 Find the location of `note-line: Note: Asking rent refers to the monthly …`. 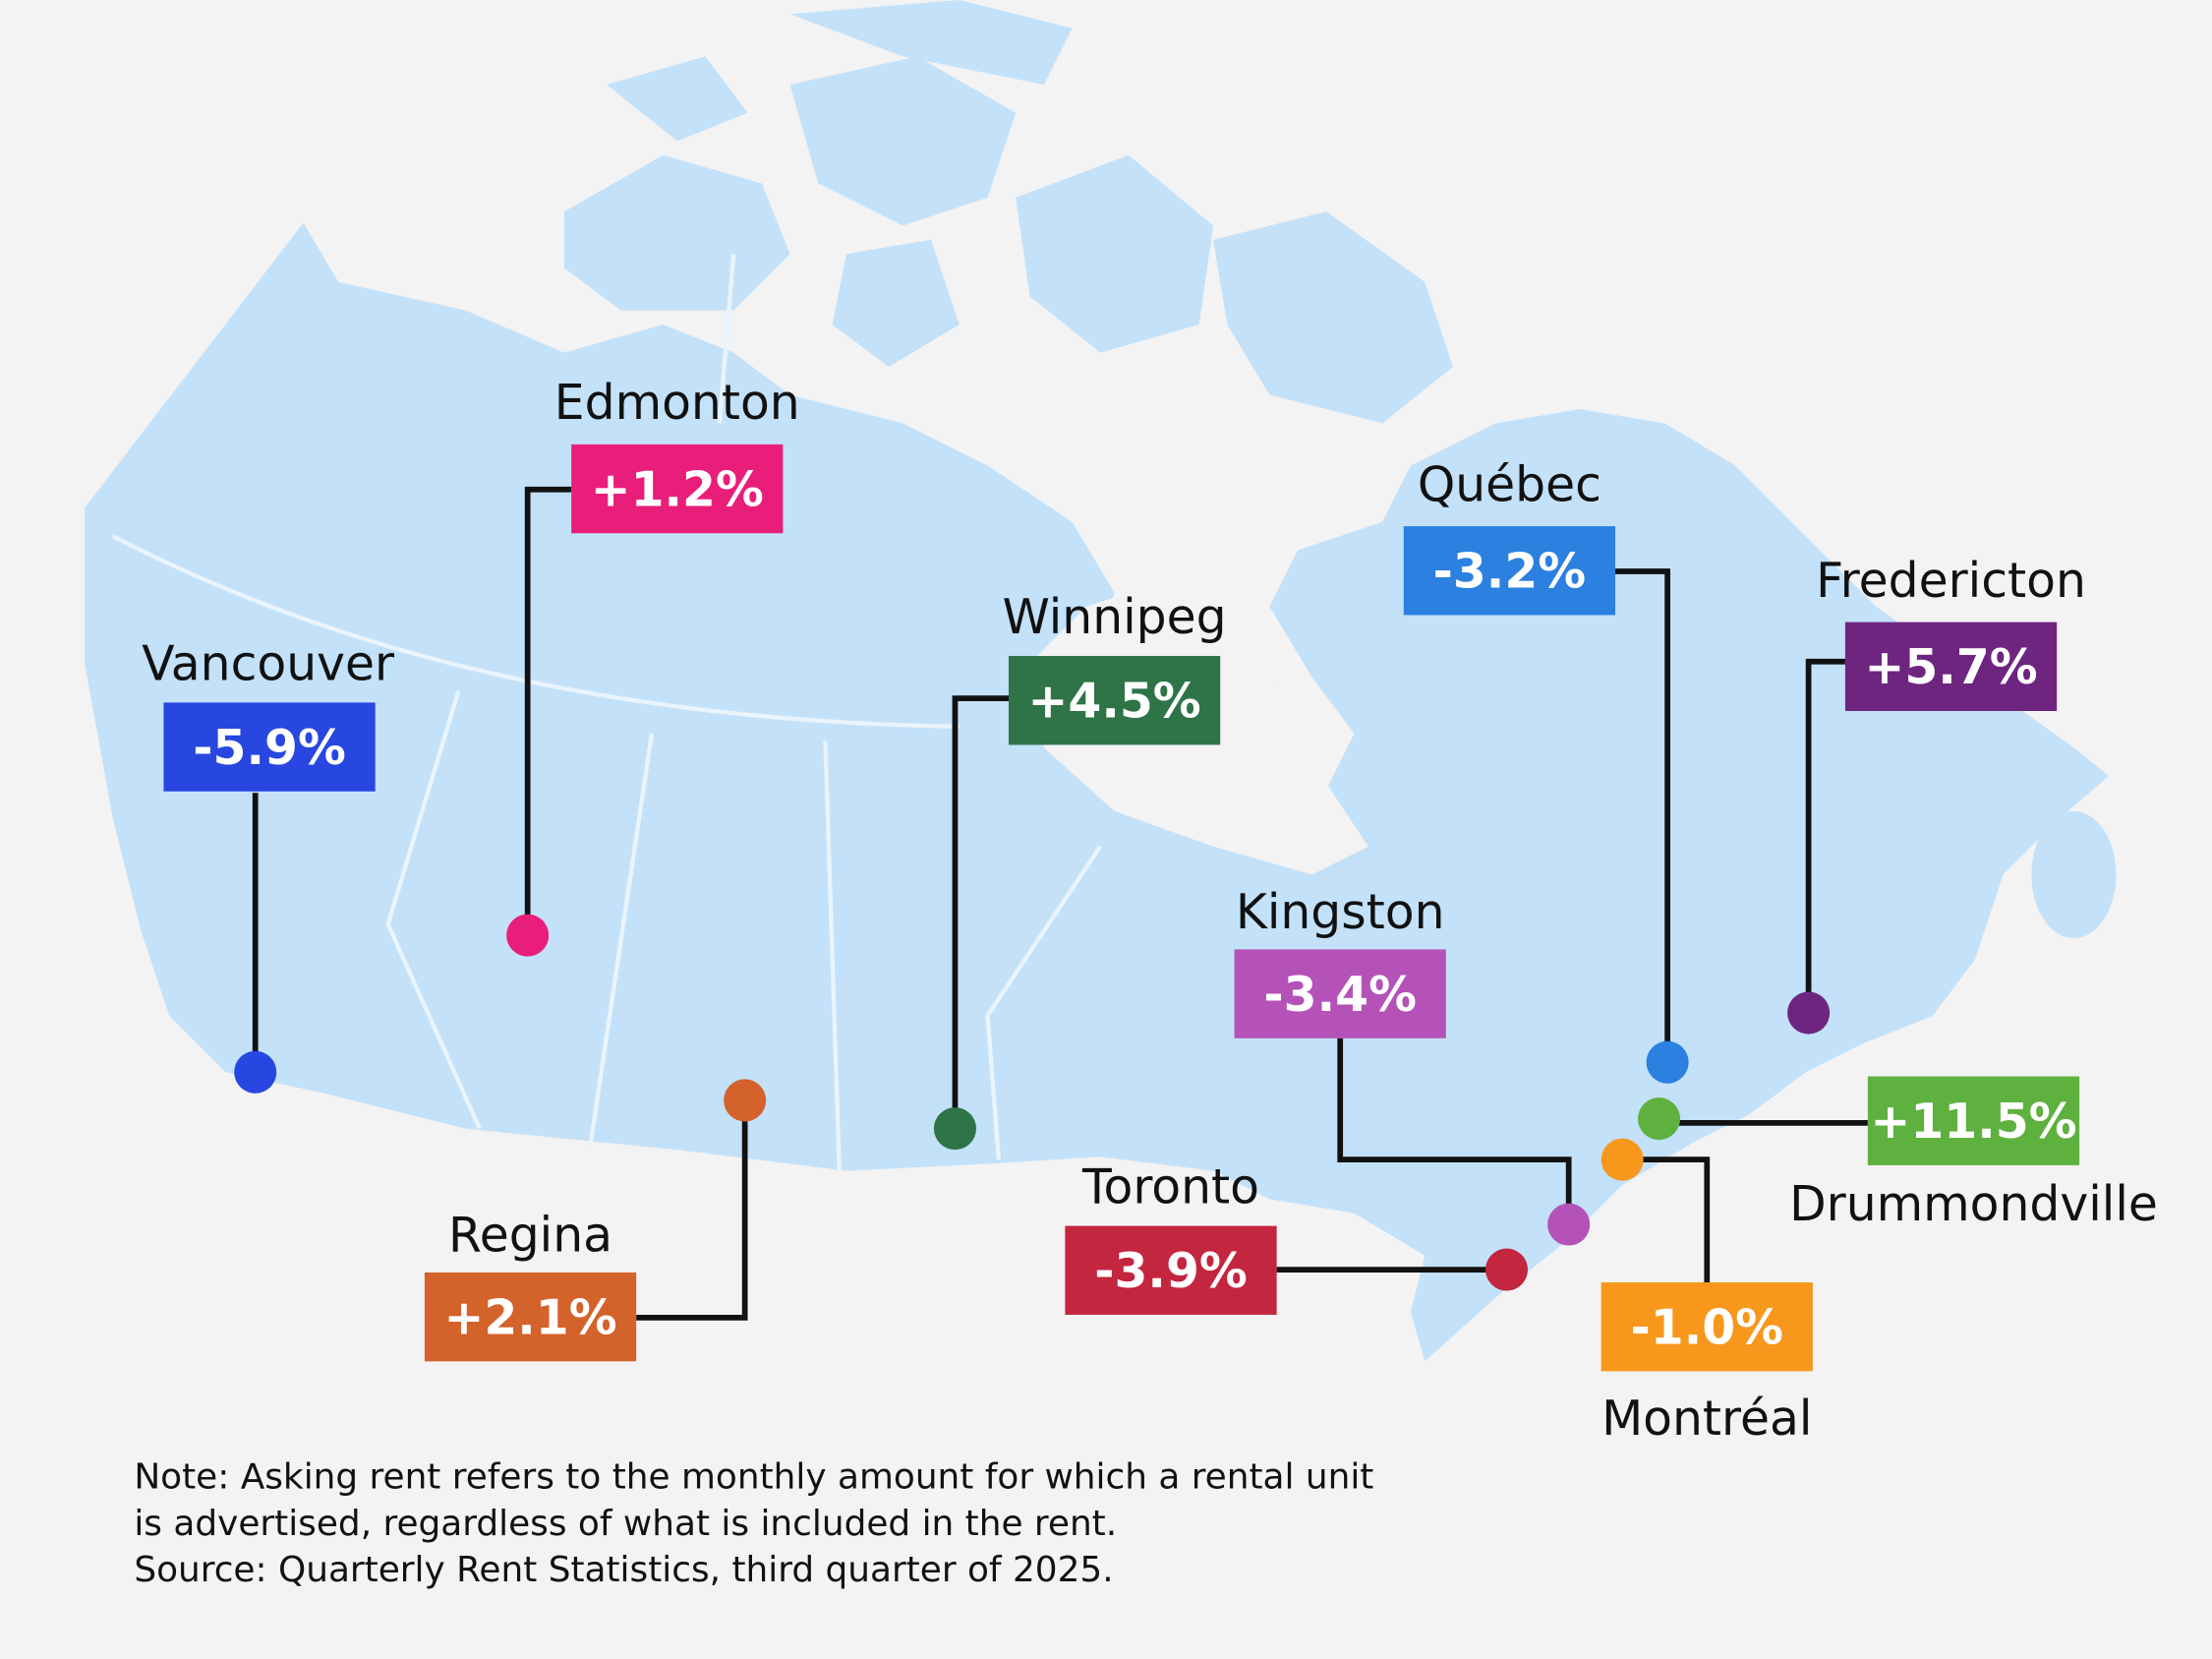

note-line: Note: Asking rent refers to the monthly … is located at coordinates (754, 1476).